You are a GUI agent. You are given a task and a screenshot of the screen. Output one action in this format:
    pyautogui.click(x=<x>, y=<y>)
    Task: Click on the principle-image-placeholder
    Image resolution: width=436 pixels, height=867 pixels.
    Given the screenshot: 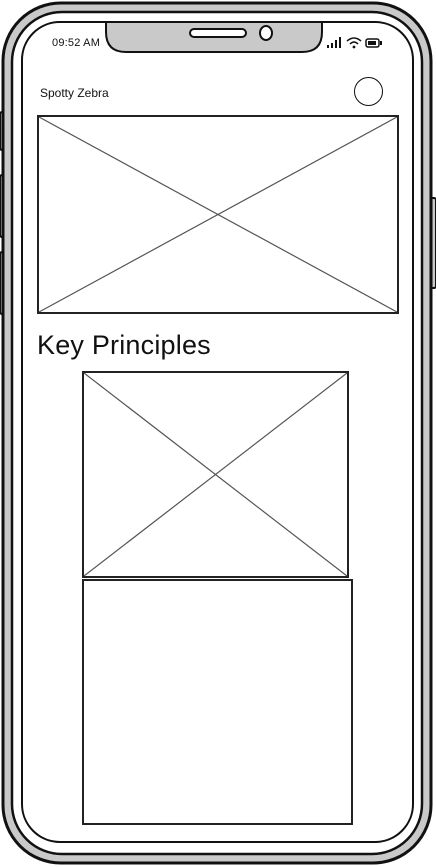 What is the action you would take?
    pyautogui.click(x=215, y=474)
    